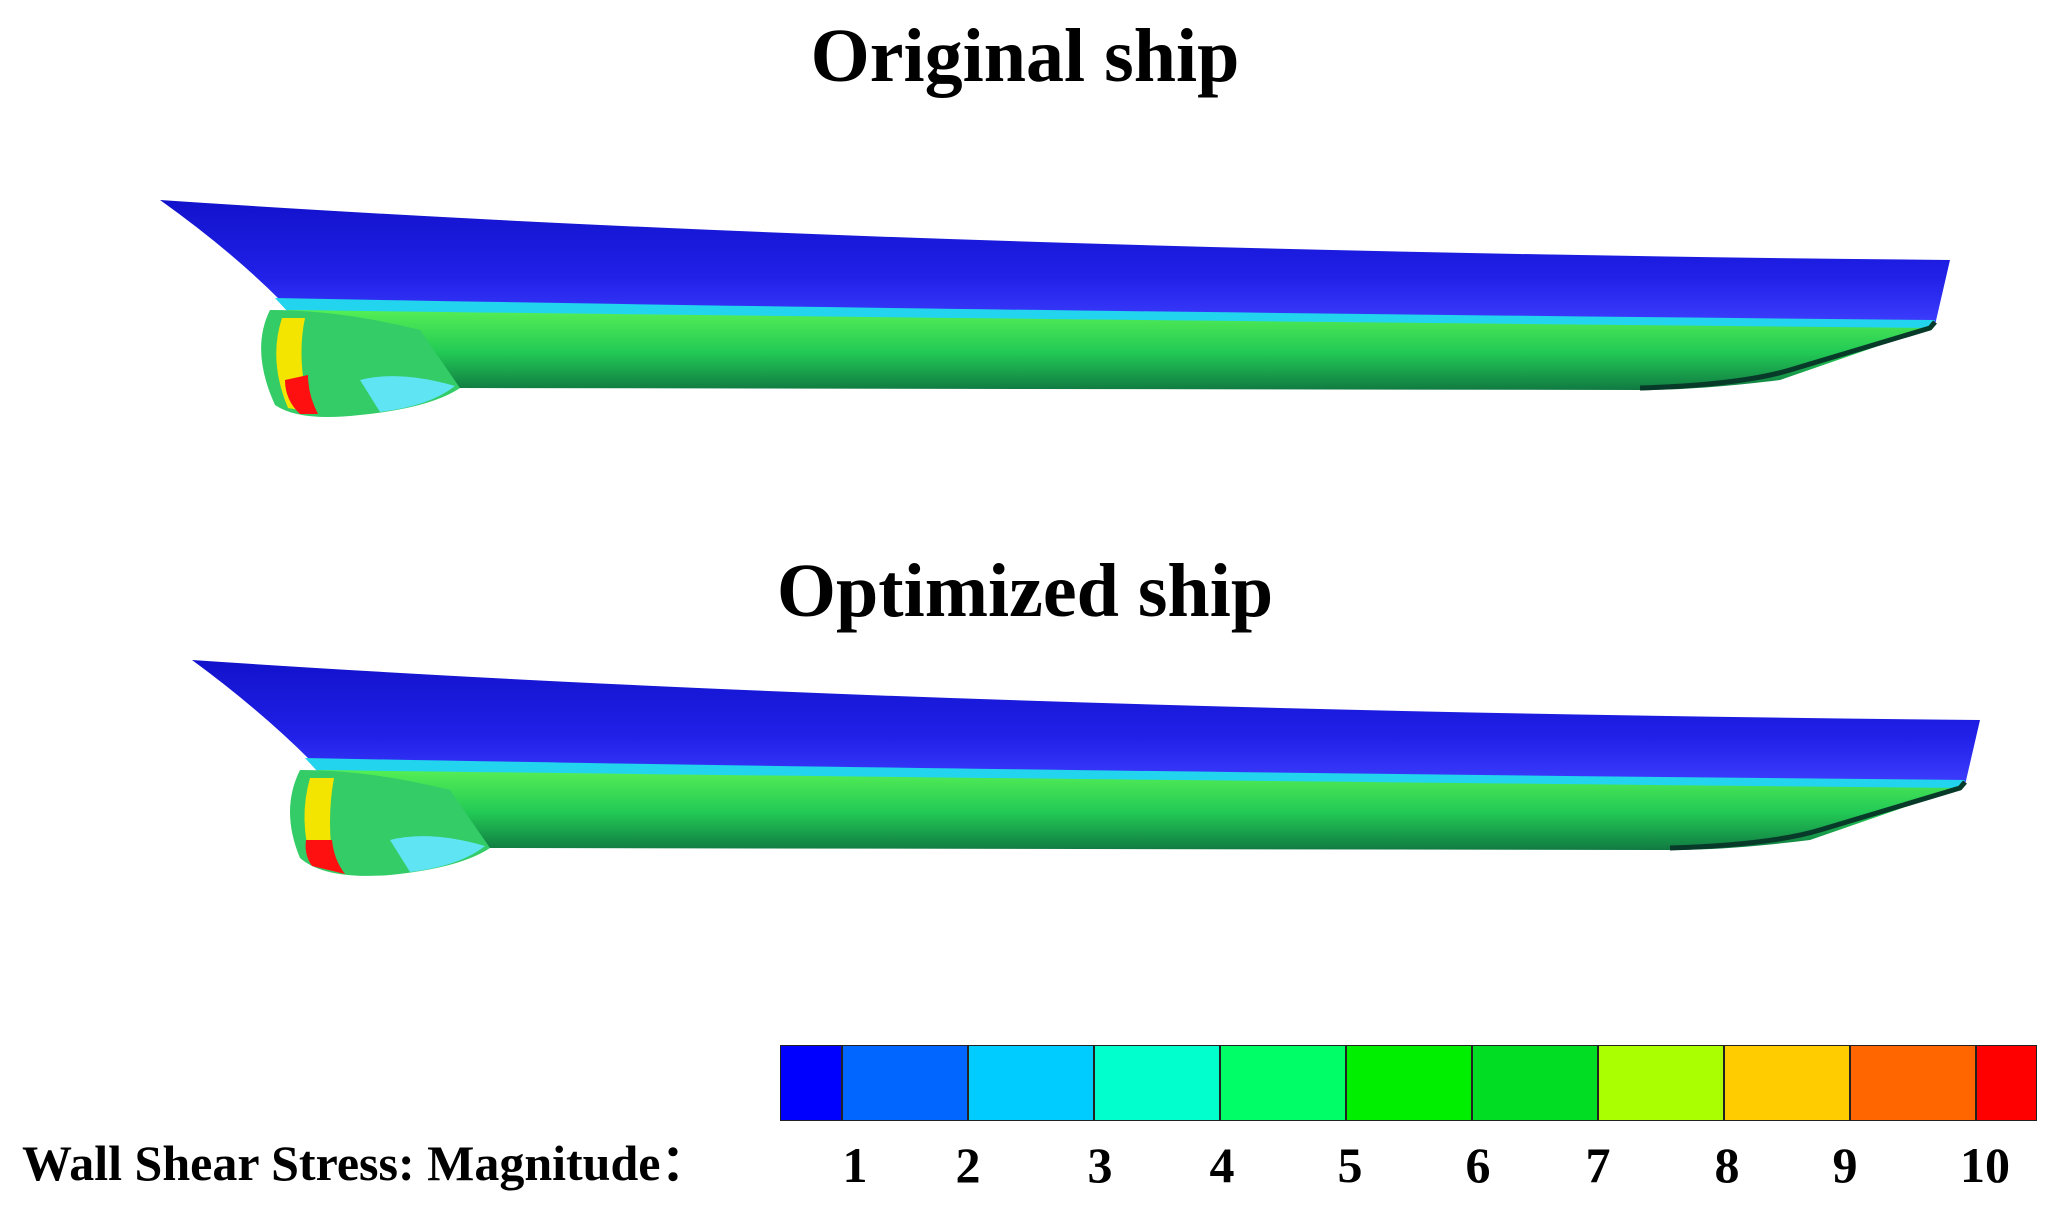 This screenshot has width=2050, height=1222. Describe the element at coordinates (1727, 1165) in the screenshot. I see `colorbar-tick-label: 8` at that location.